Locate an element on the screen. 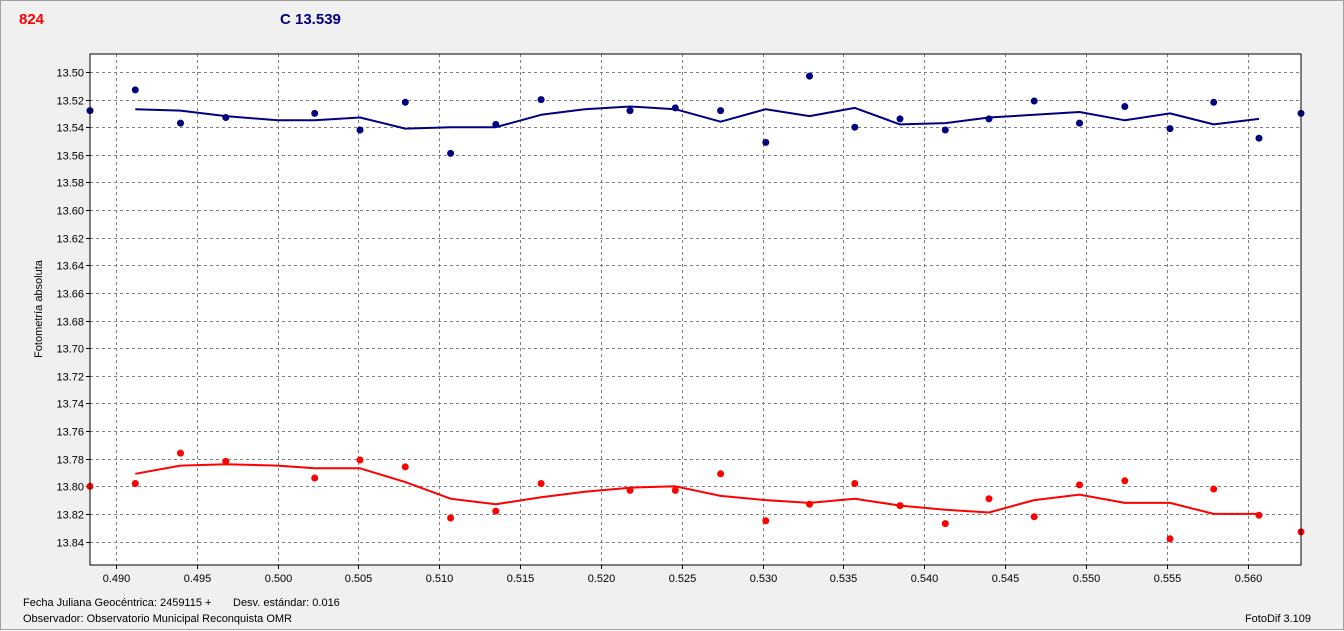 Image resolution: width=1344 pixels, height=631 pixels. software-version-label: FotoDif 3.109 is located at coordinates (1277, 619).